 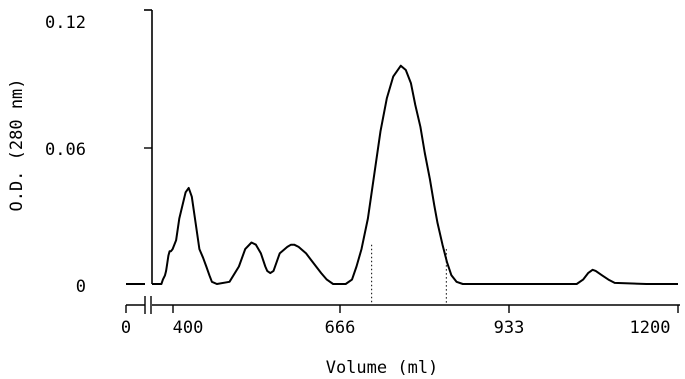 What do you see at coordinates (65, 23) in the screenshot?
I see `y-tick-label-0.12: 0.12` at bounding box center [65, 23].